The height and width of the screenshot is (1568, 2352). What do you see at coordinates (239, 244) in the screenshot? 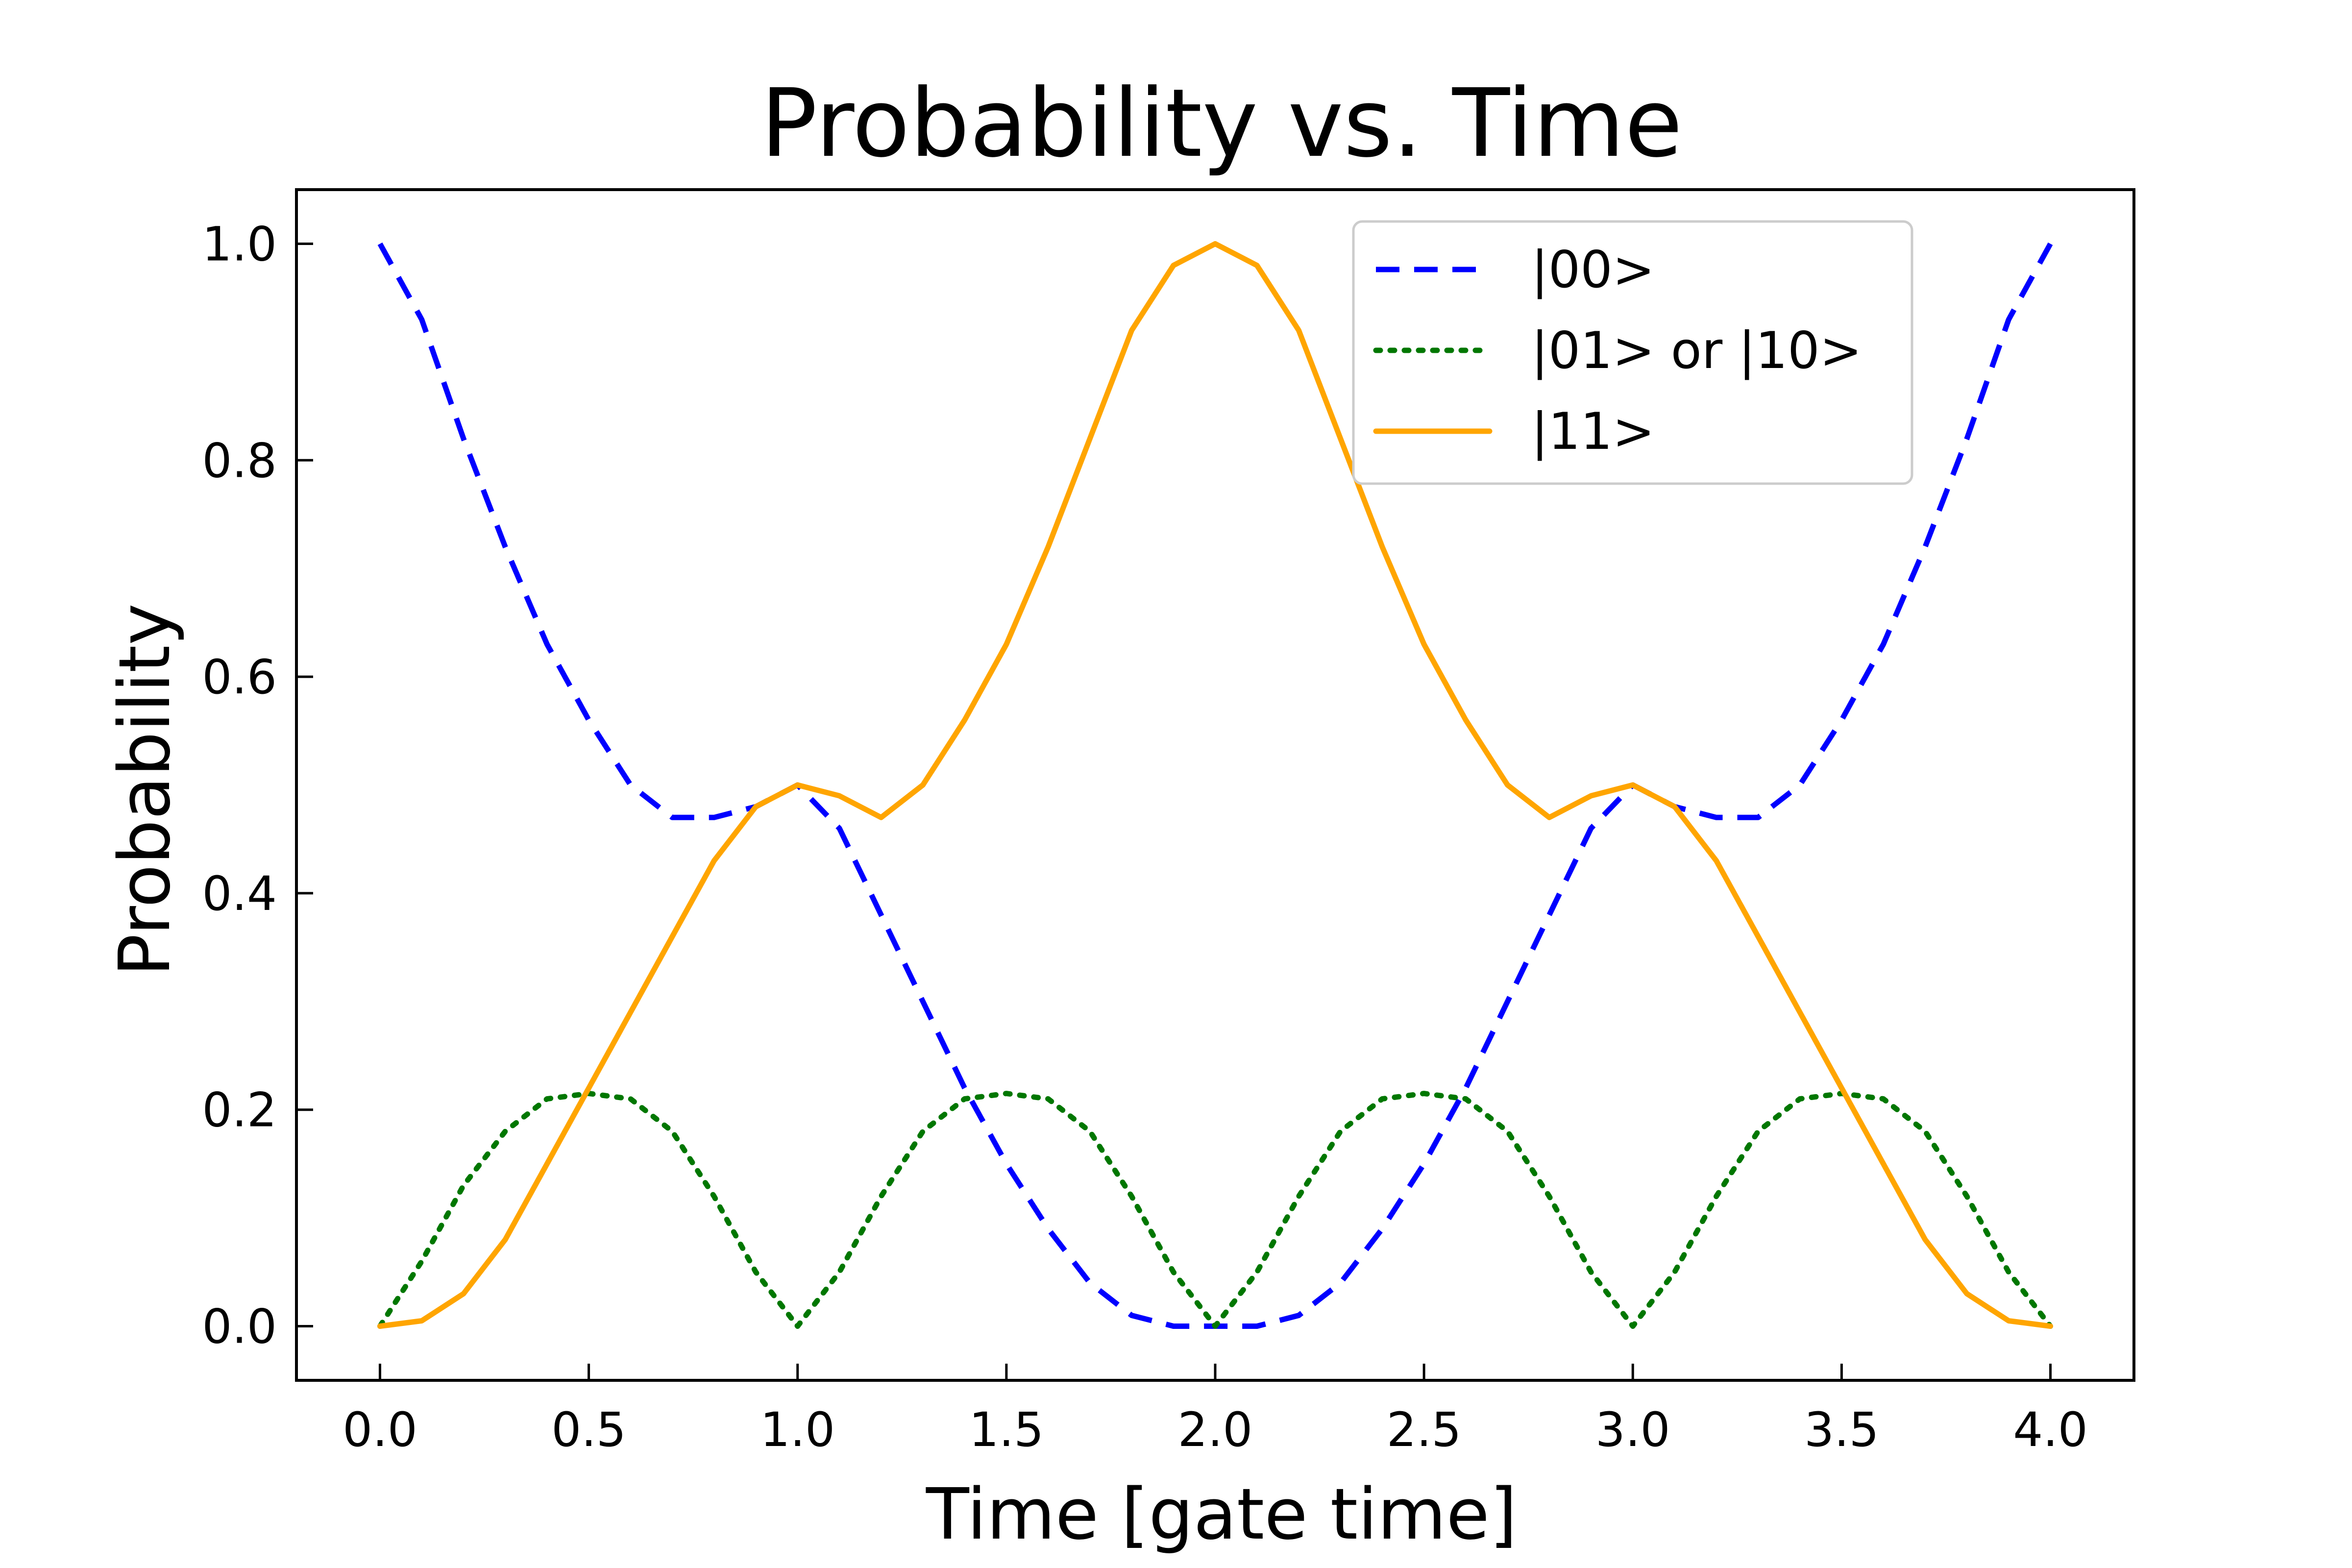
I see `y-tick-label: 1.0` at bounding box center [239, 244].